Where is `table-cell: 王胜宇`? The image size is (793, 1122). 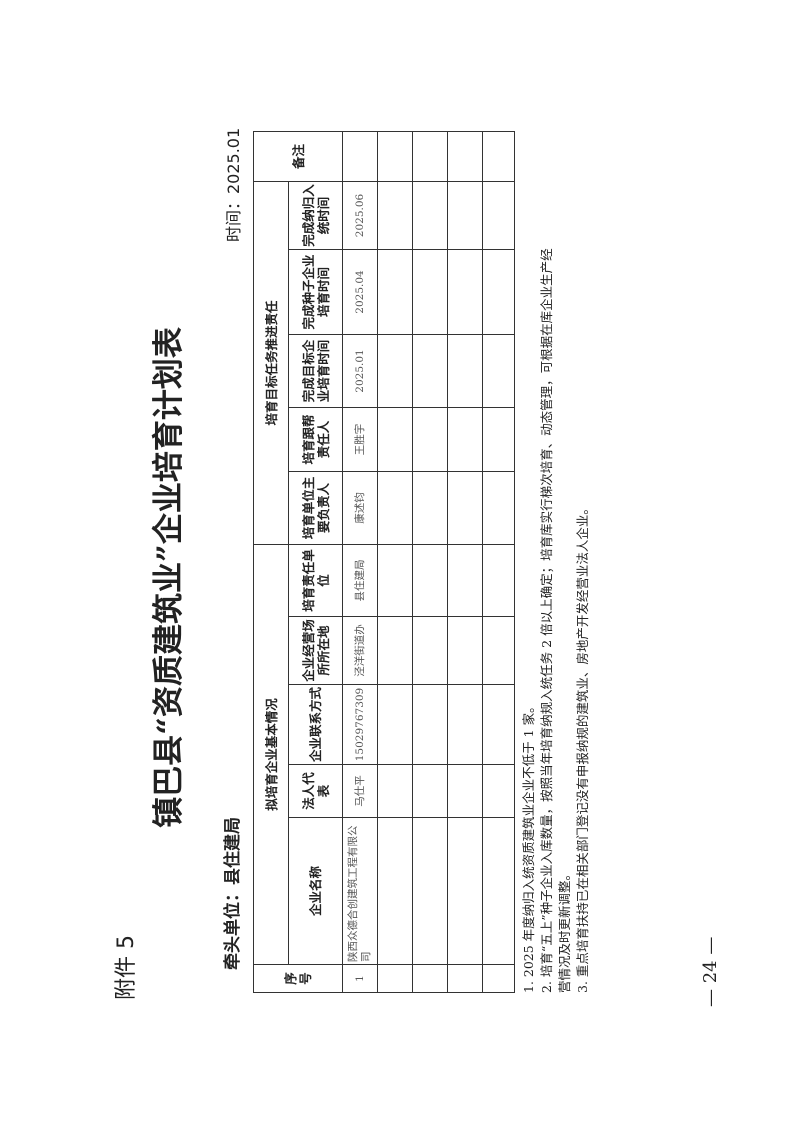 table-cell: 王胜宇 is located at coordinates (360, 439).